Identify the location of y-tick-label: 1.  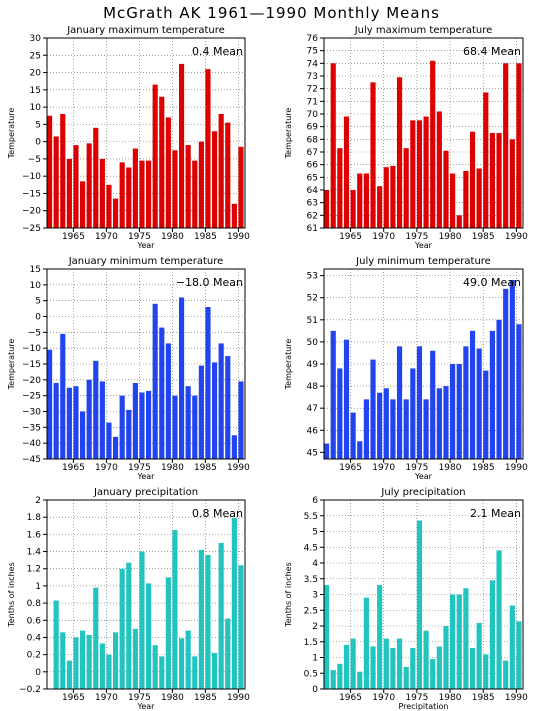
(315, 659).